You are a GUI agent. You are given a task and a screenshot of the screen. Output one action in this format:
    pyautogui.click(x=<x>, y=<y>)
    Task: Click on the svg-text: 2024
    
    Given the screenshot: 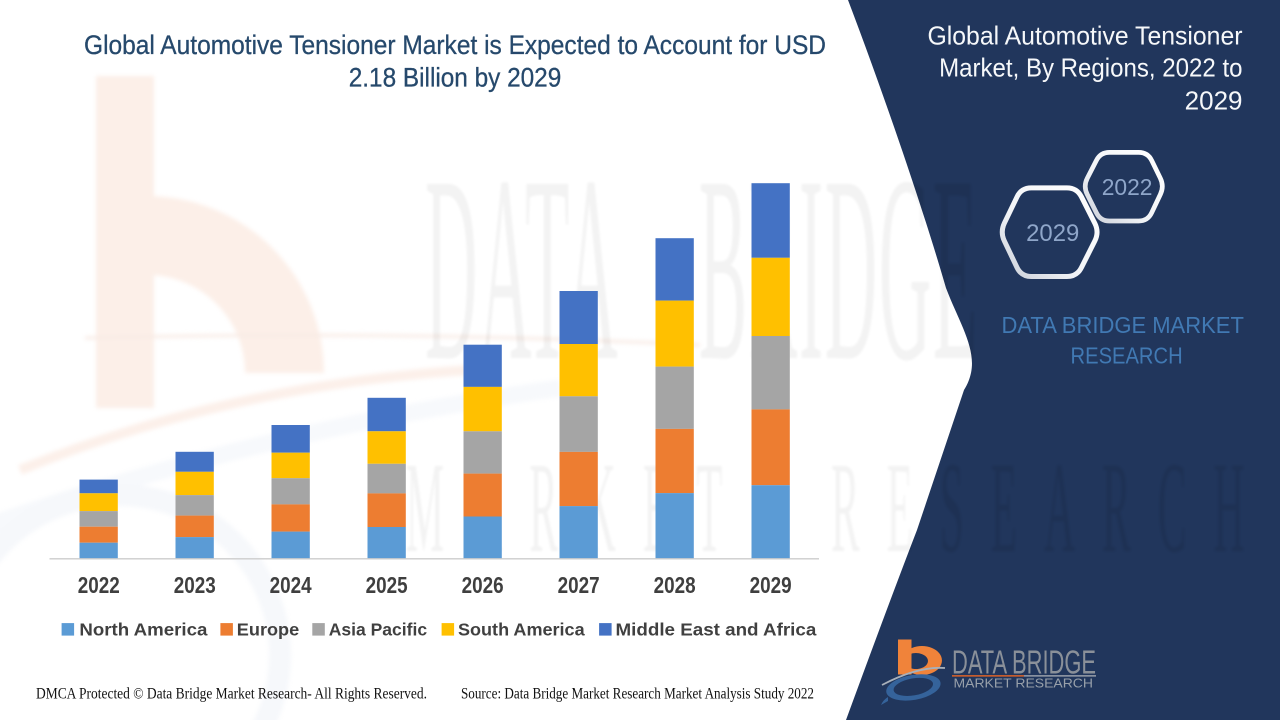 What is the action you would take?
    pyautogui.click(x=291, y=585)
    